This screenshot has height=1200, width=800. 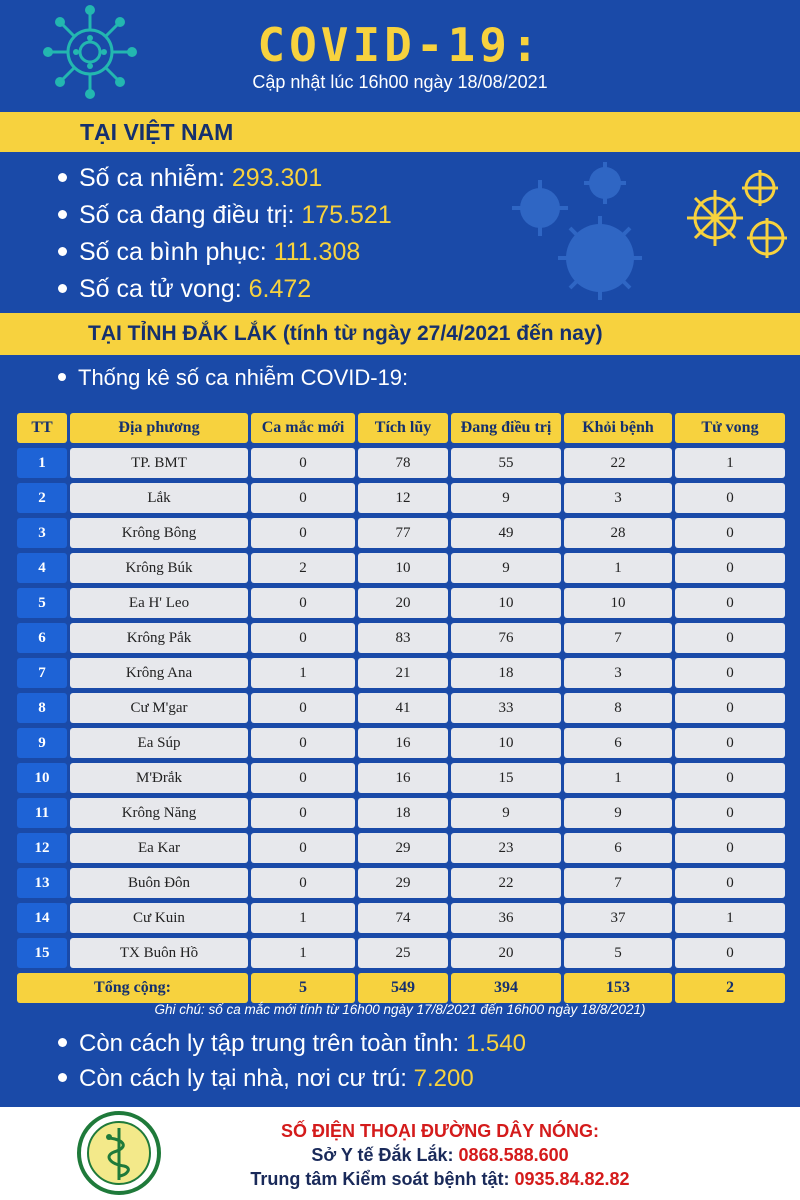 I want to click on table-row: 12 Ea Kar 0 29 23 6 0, so click(x=401, y=848).